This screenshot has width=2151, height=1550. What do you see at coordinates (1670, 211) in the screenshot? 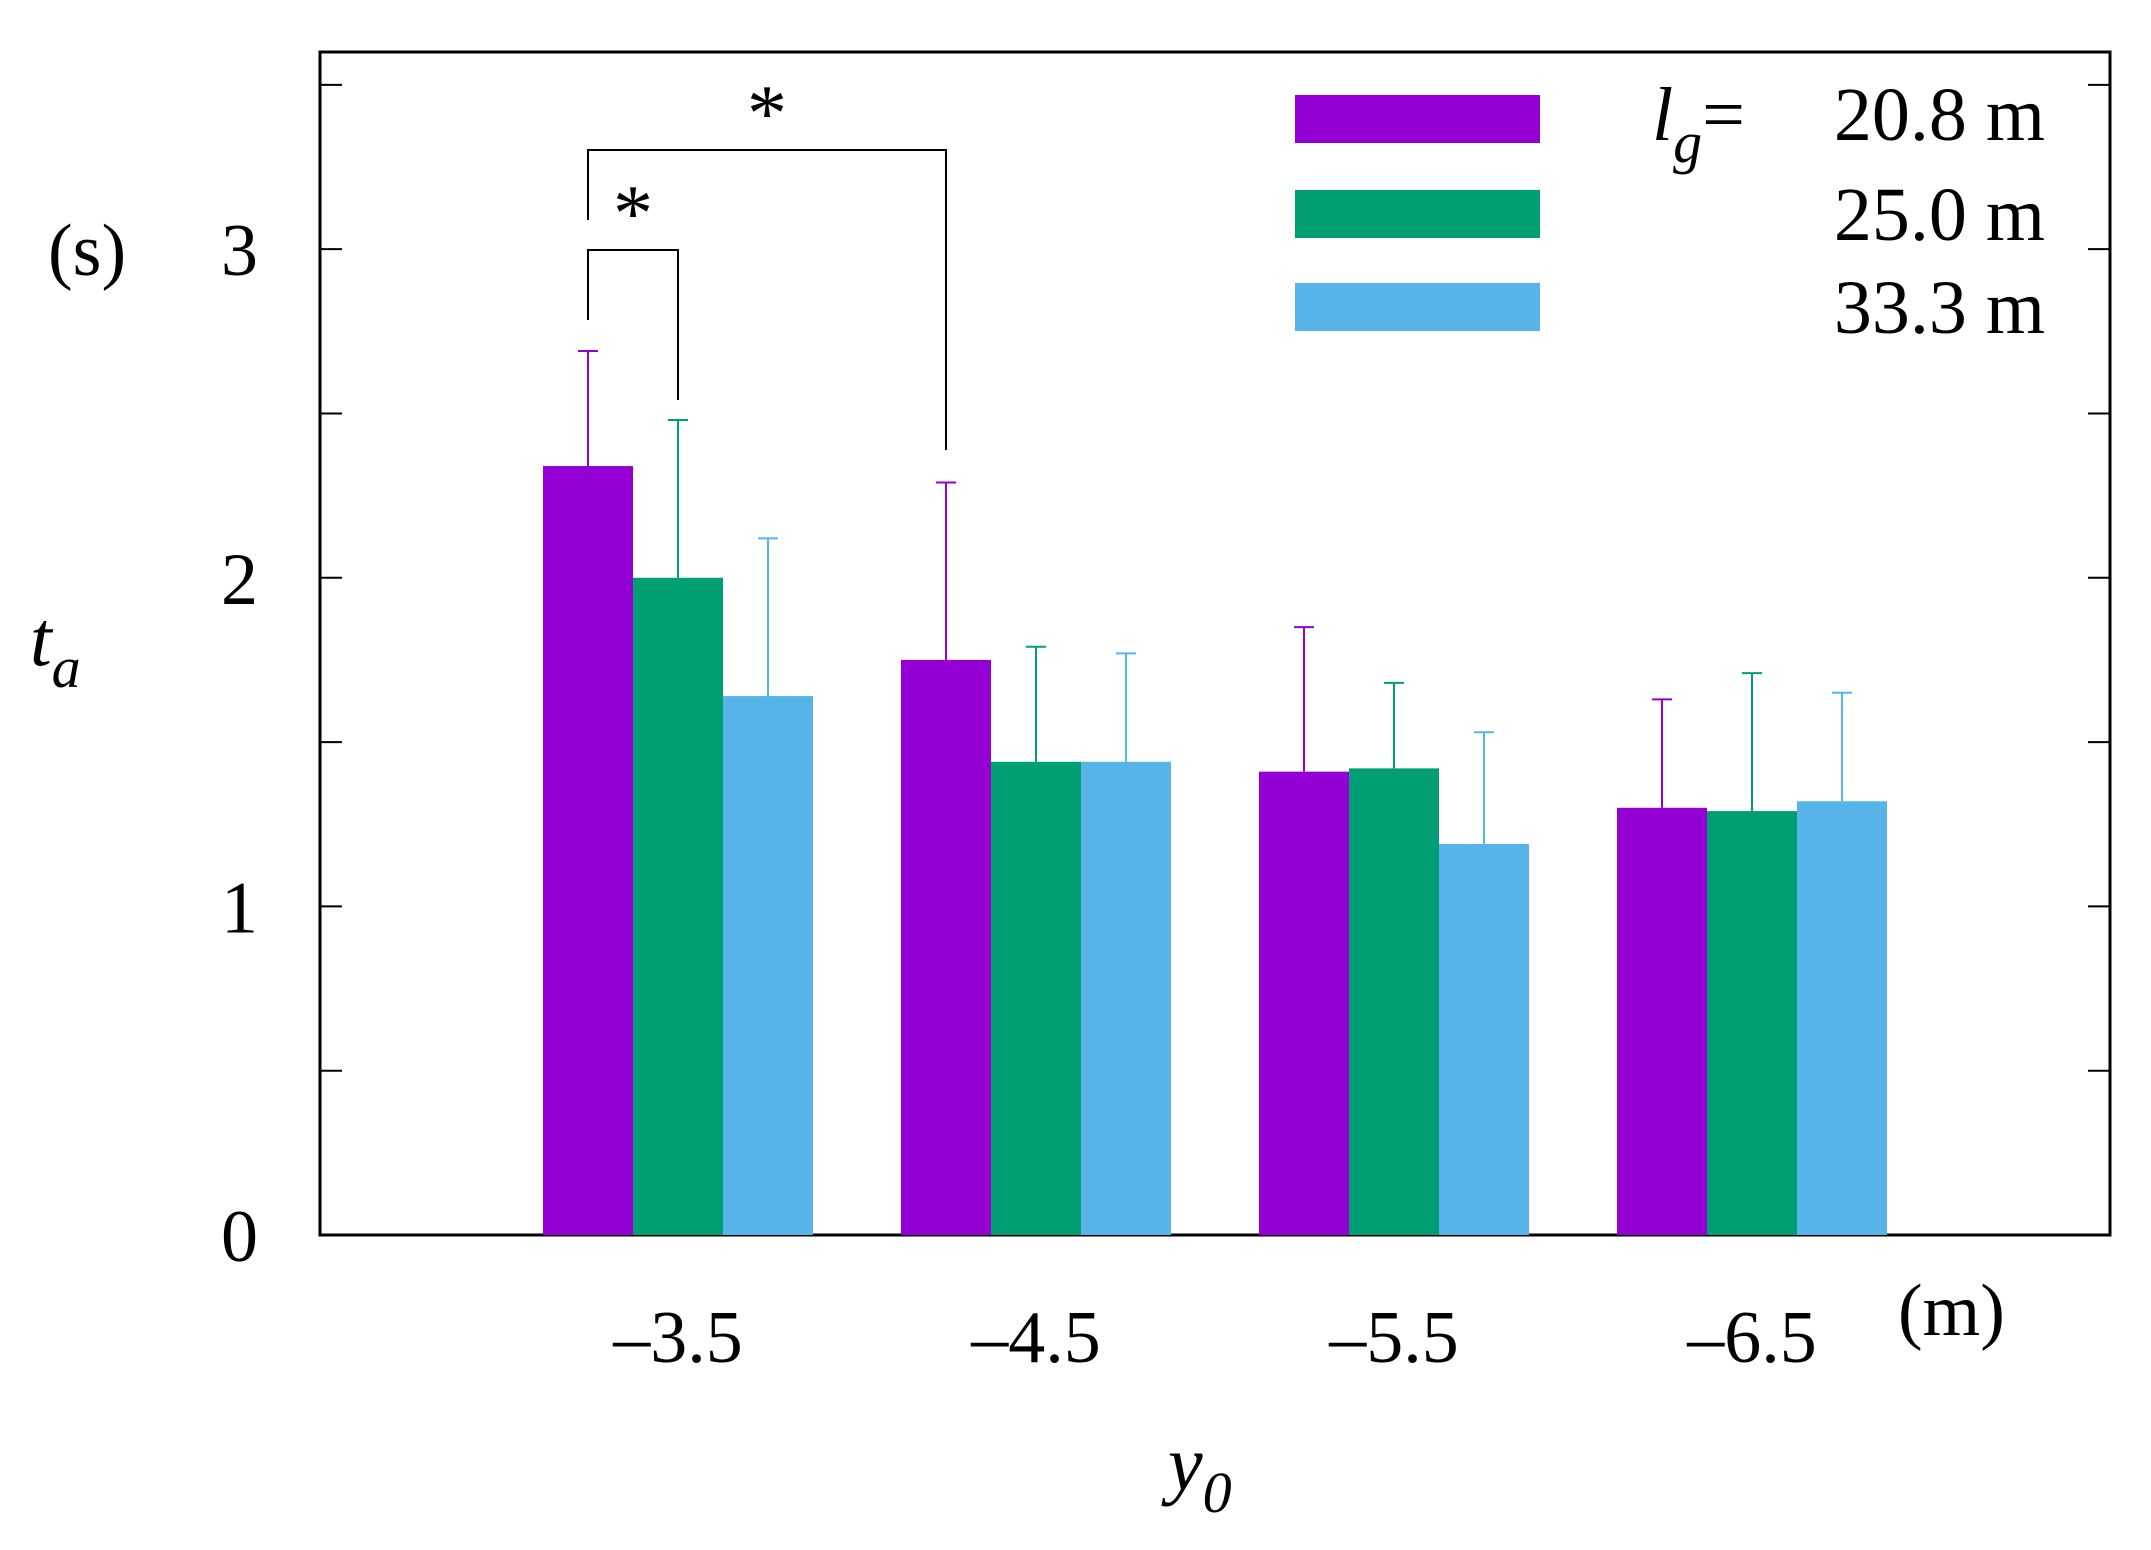
I see `legend: lg= 20.8 m 25.0 m 33.3 m` at bounding box center [1670, 211].